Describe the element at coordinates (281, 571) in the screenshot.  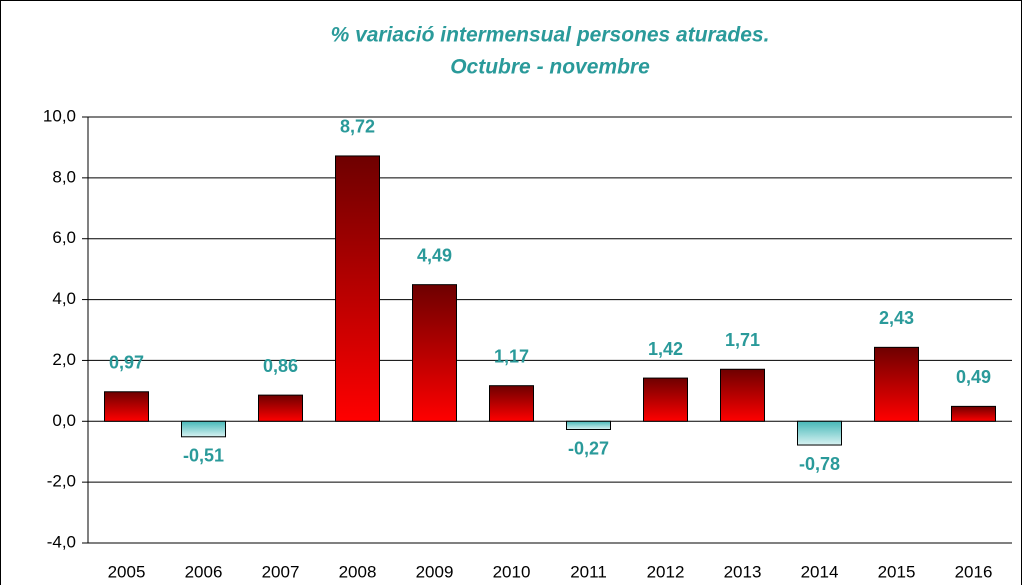
I see `x-tick-label: 2007` at that location.